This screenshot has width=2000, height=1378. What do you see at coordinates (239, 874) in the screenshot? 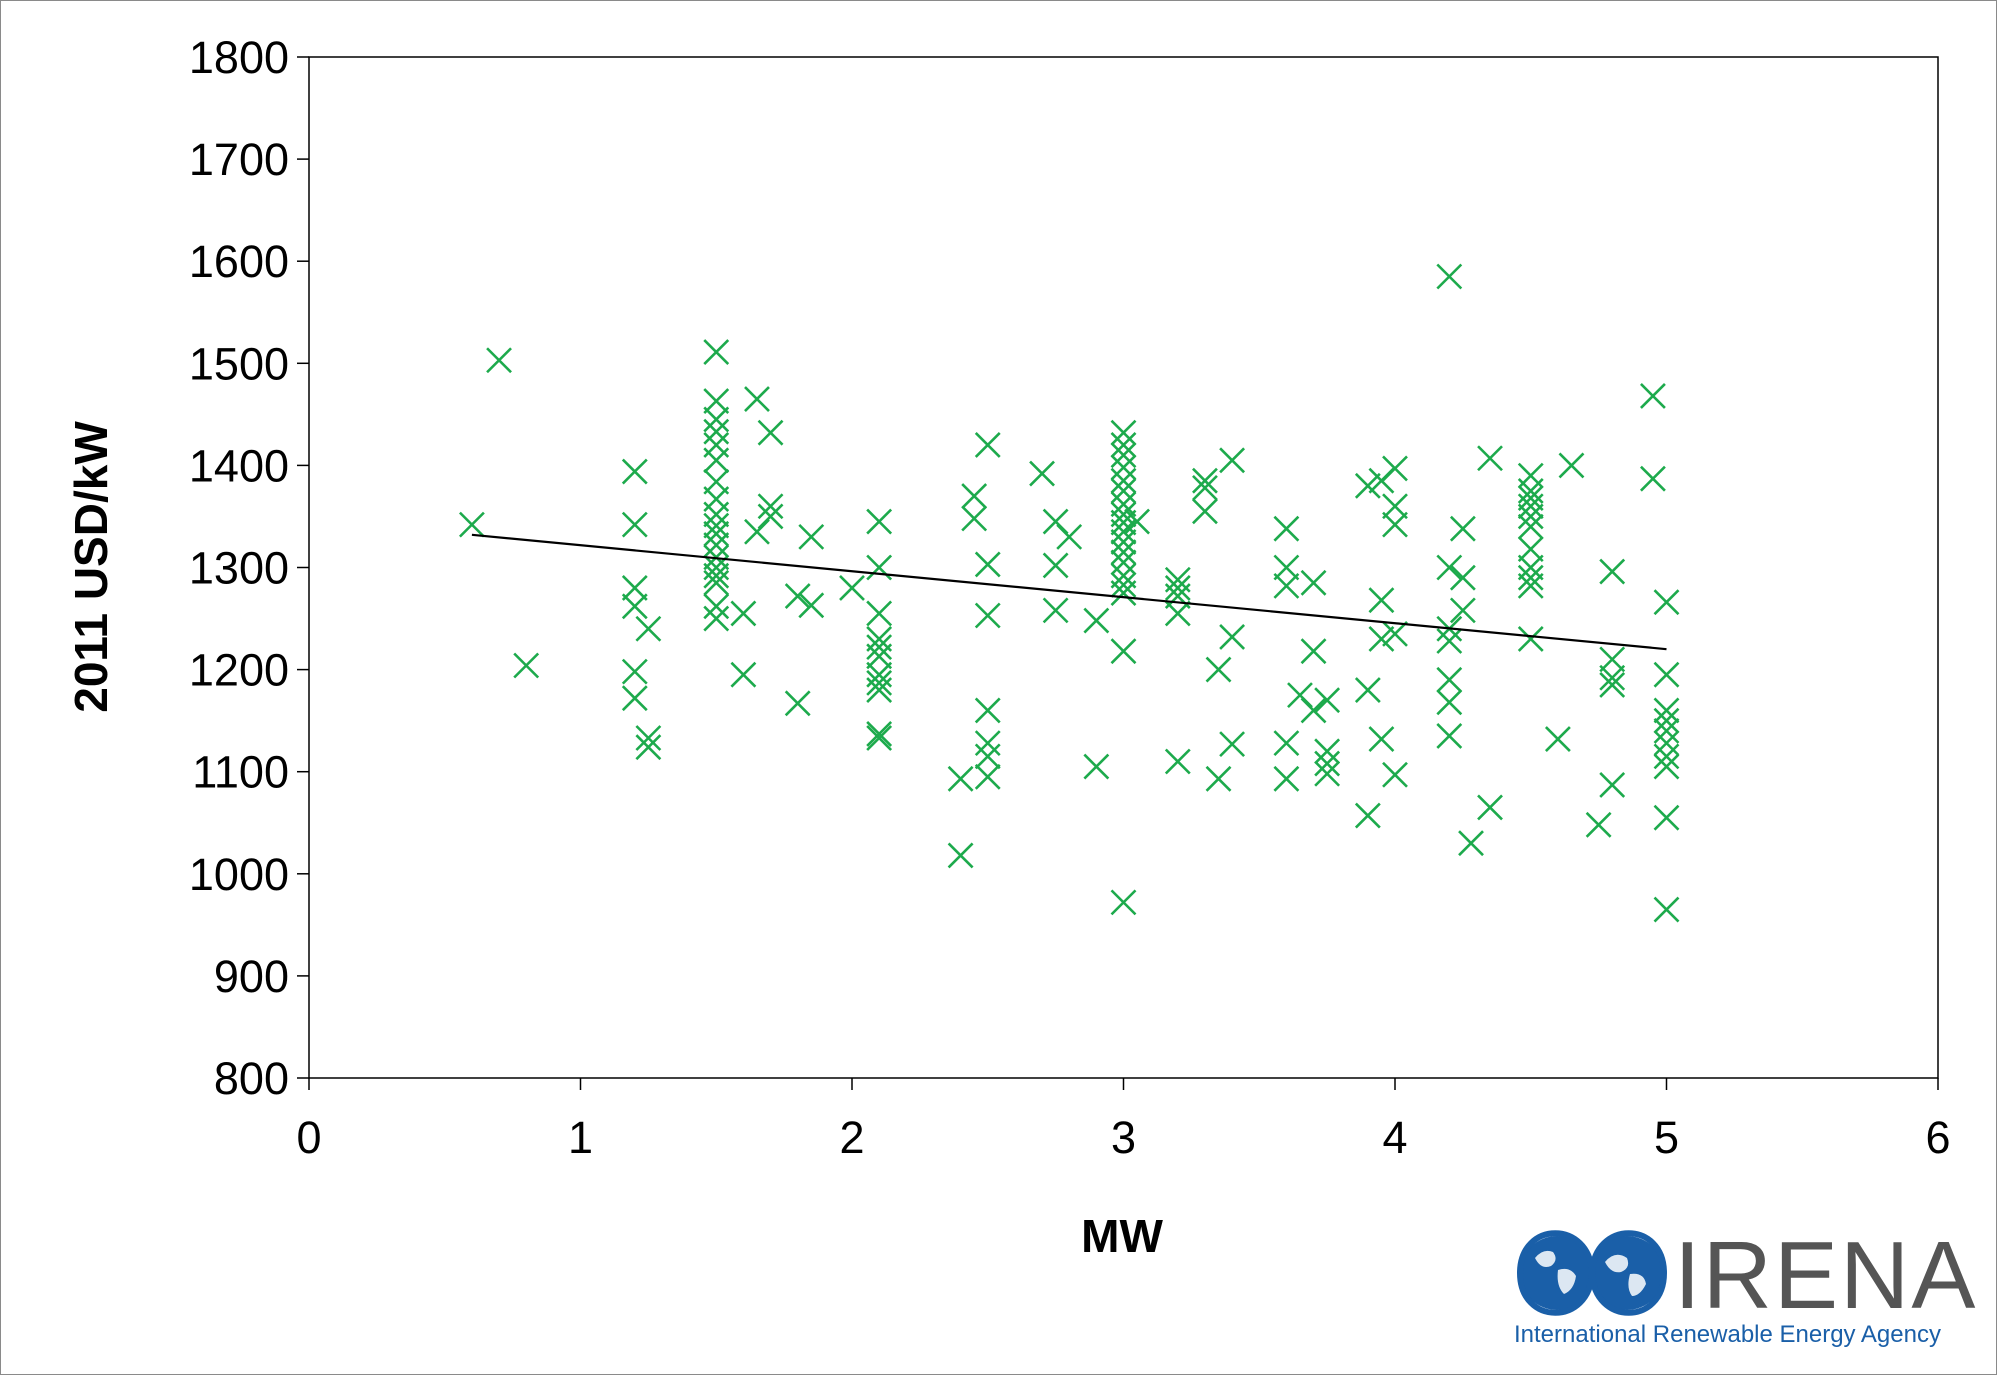
I see `y-tick-label: 1000` at bounding box center [239, 874].